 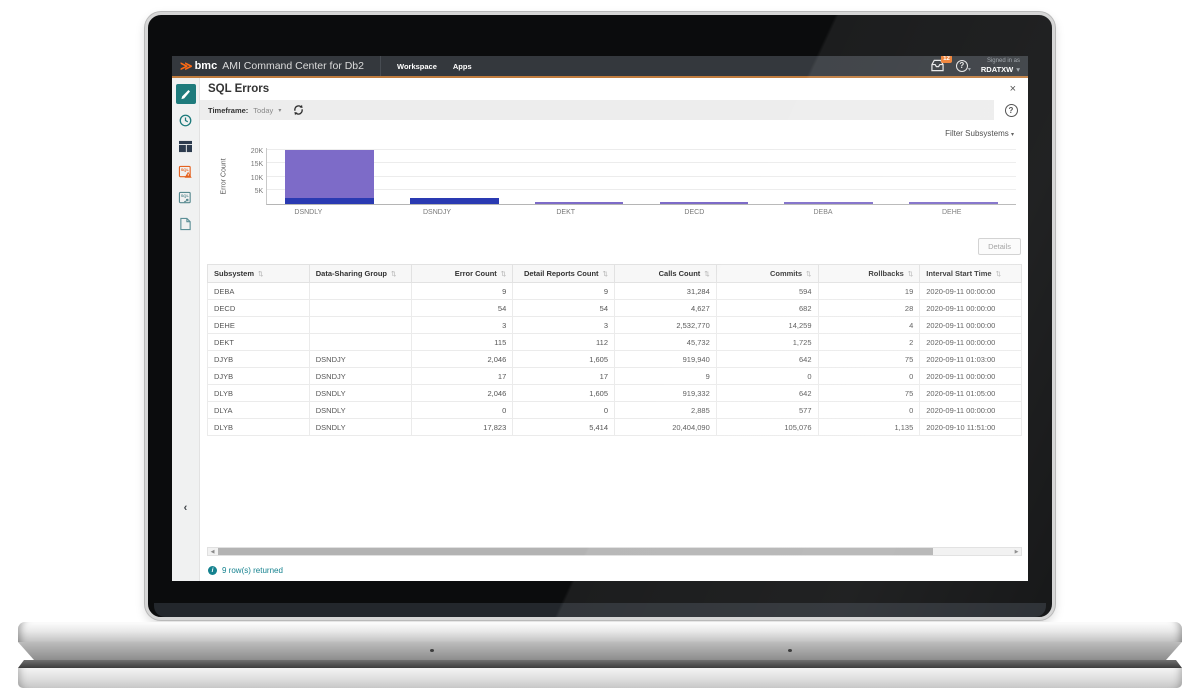 I want to click on user-menu: Signed in as RDATXW ▾, so click(x=1000, y=66).